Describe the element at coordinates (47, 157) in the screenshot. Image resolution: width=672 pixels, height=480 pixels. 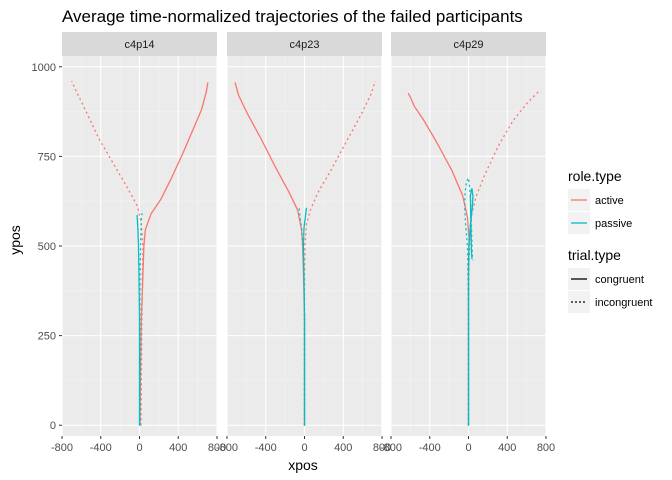
I see `y-tick-label: 750` at that location.